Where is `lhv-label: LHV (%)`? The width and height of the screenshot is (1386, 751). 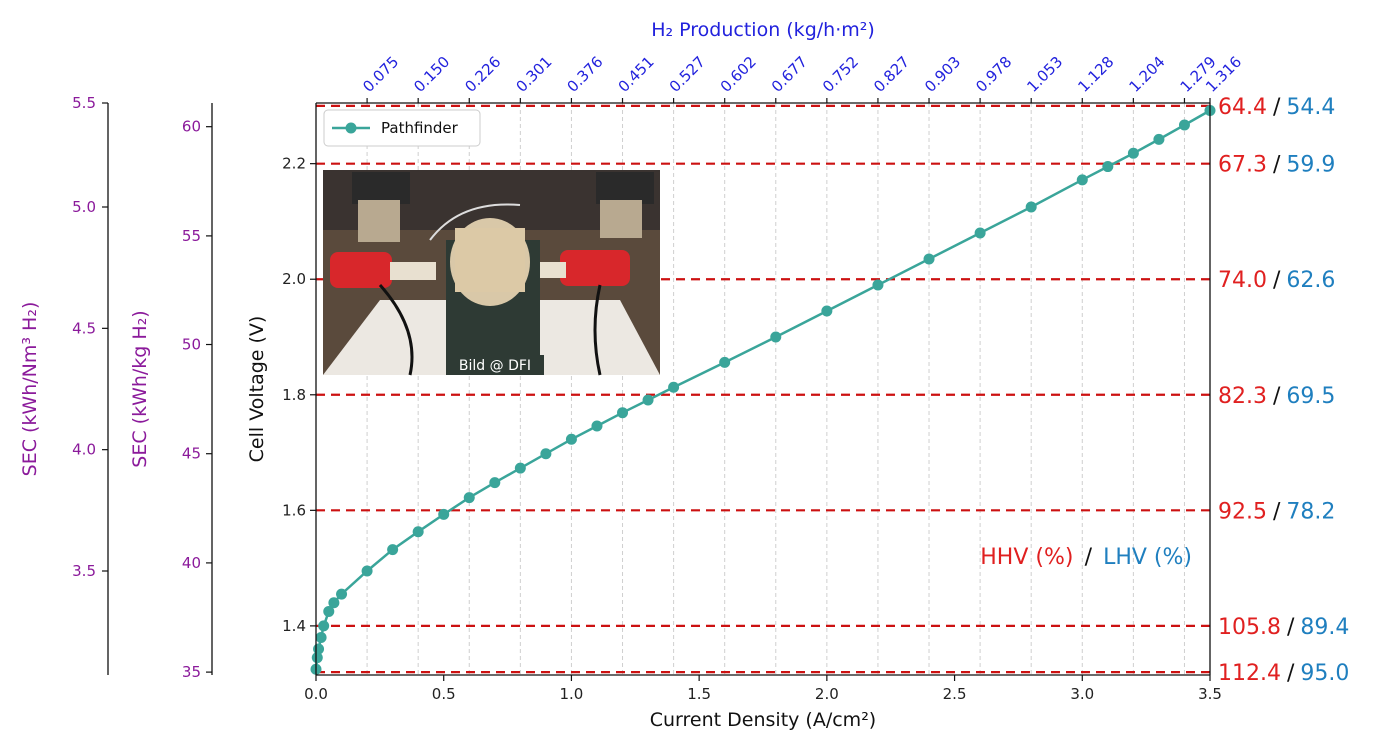
lhv-label: LHV (%) is located at coordinates (1147, 557).